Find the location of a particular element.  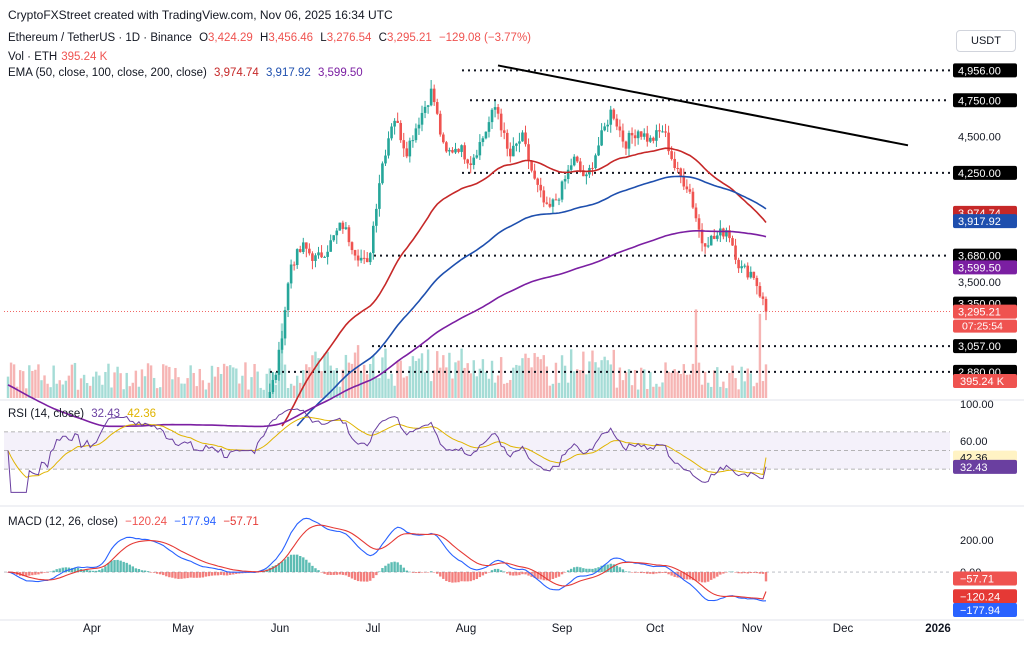

time-axis-tick: Aug is located at coordinates (466, 629).